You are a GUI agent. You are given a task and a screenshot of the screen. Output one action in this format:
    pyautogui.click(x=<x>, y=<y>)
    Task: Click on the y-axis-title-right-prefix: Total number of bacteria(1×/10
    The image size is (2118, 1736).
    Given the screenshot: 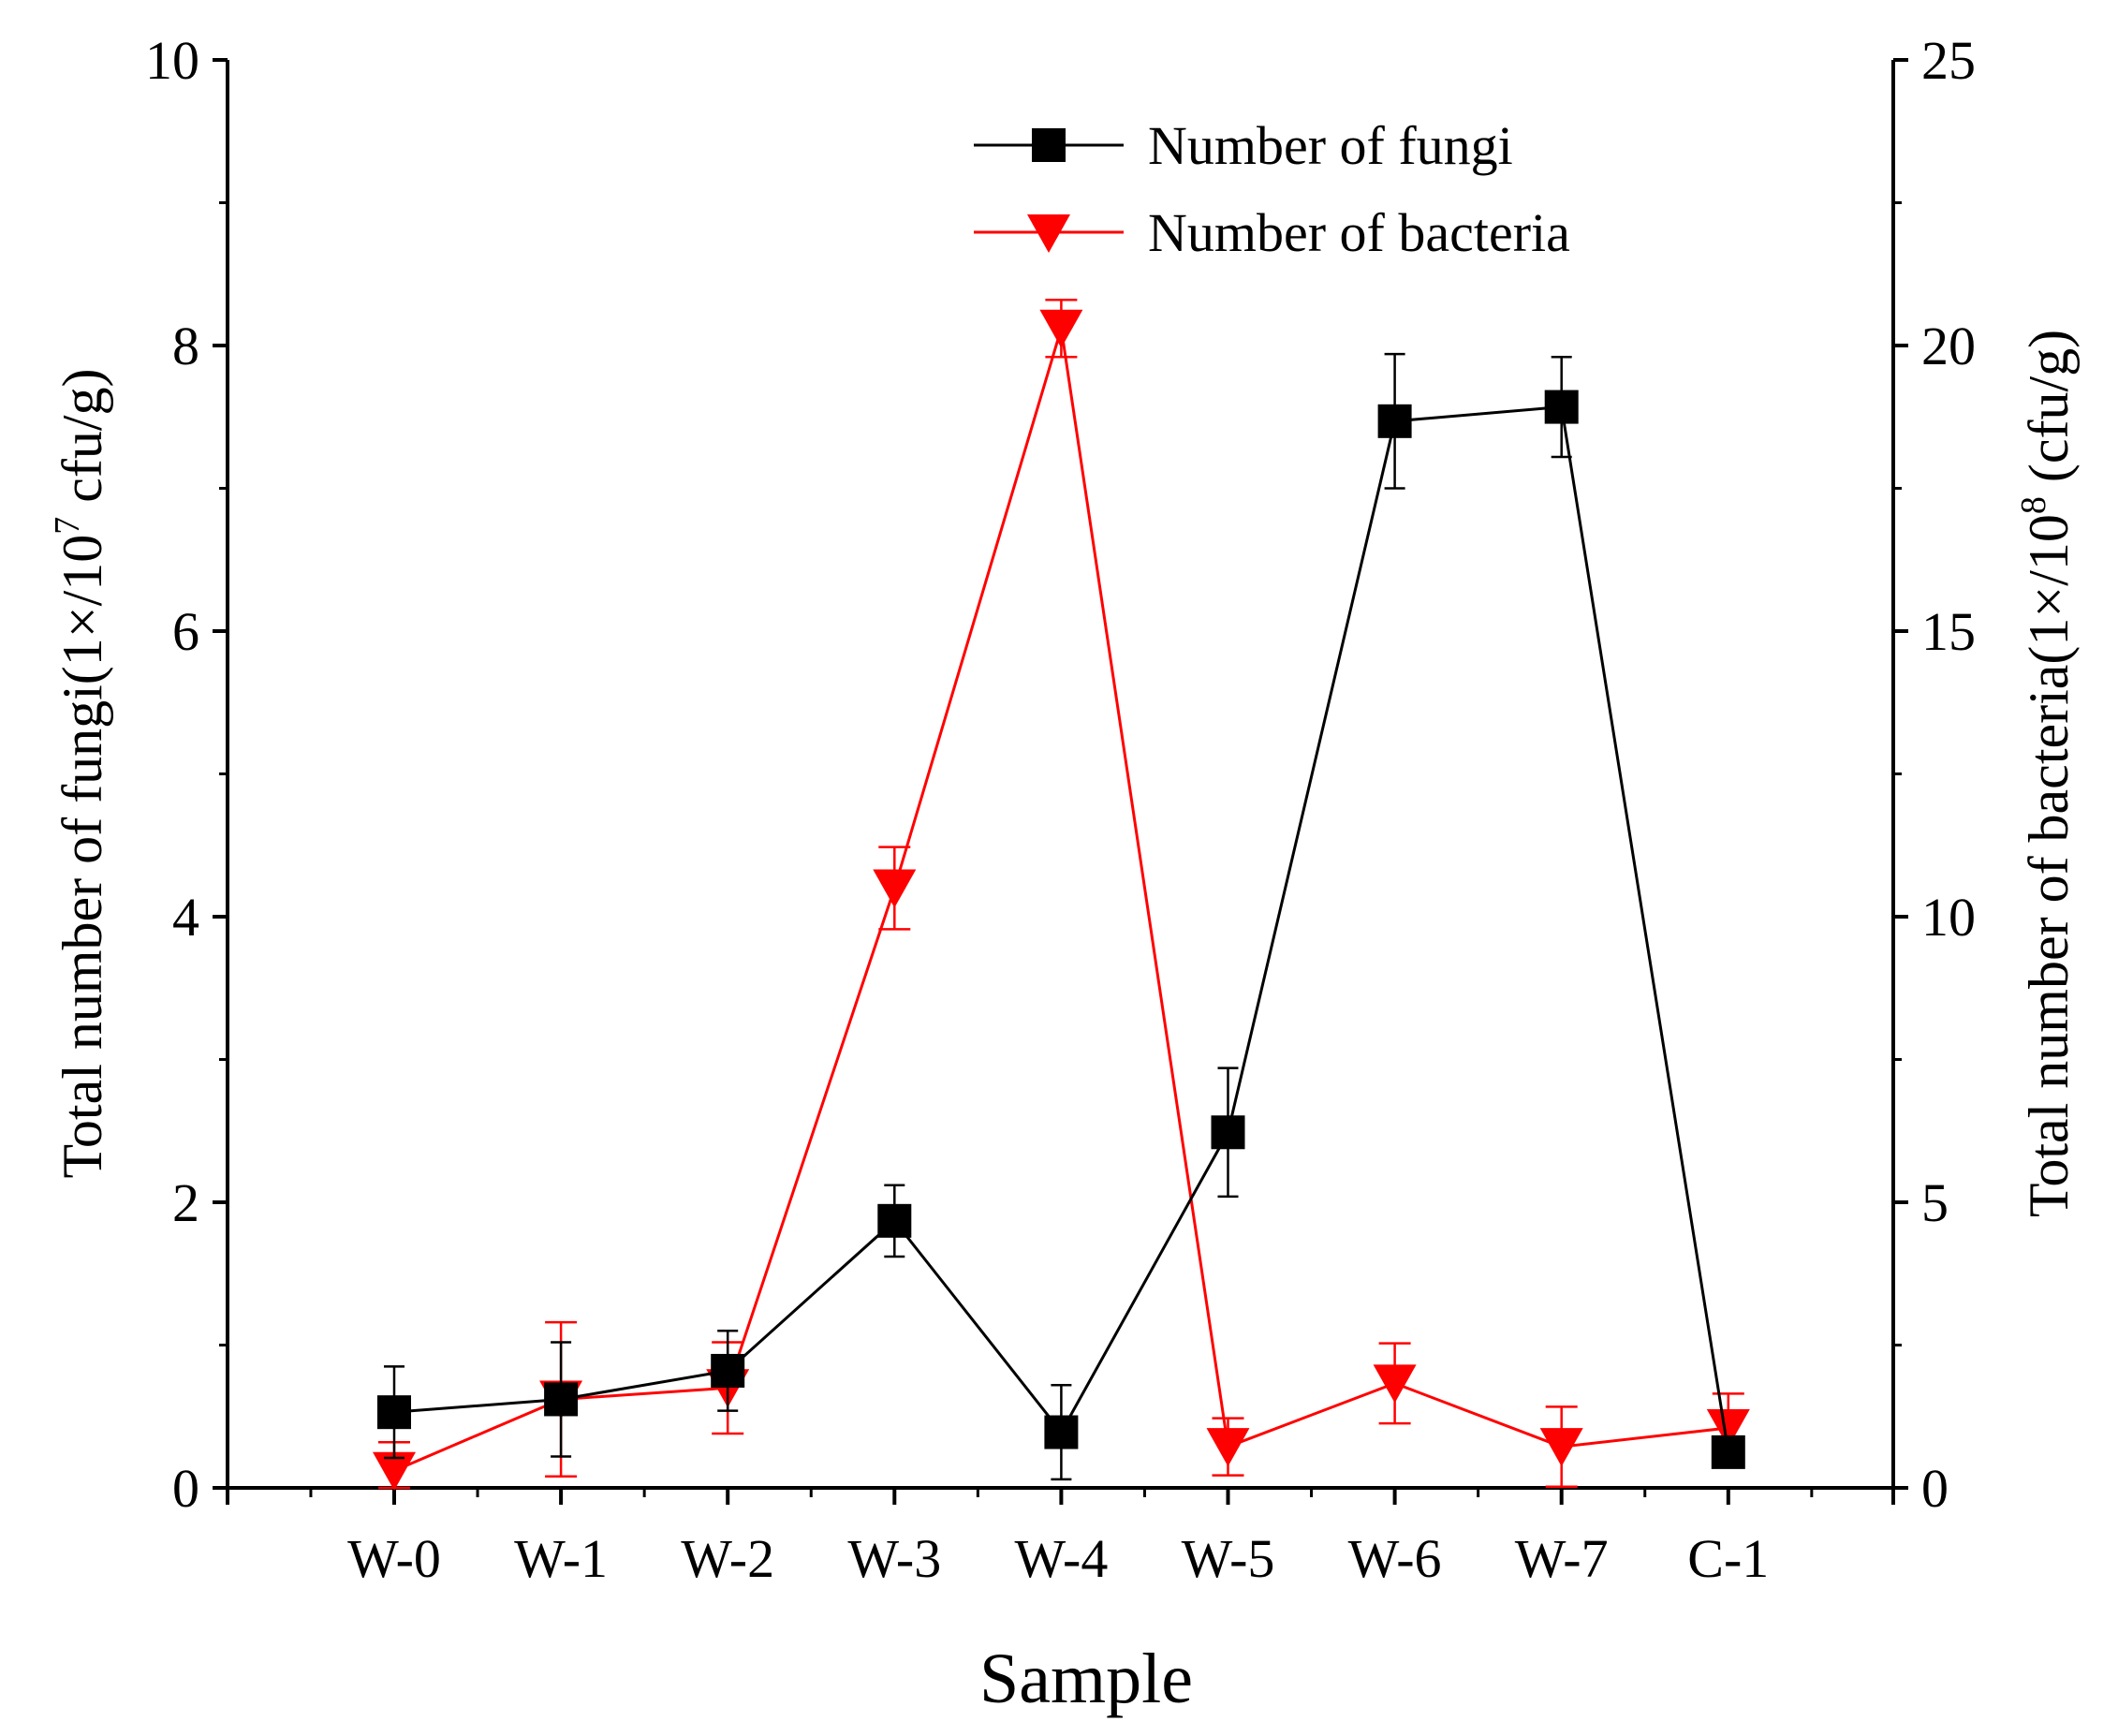 What is the action you would take?
    pyautogui.click(x=2049, y=865)
    